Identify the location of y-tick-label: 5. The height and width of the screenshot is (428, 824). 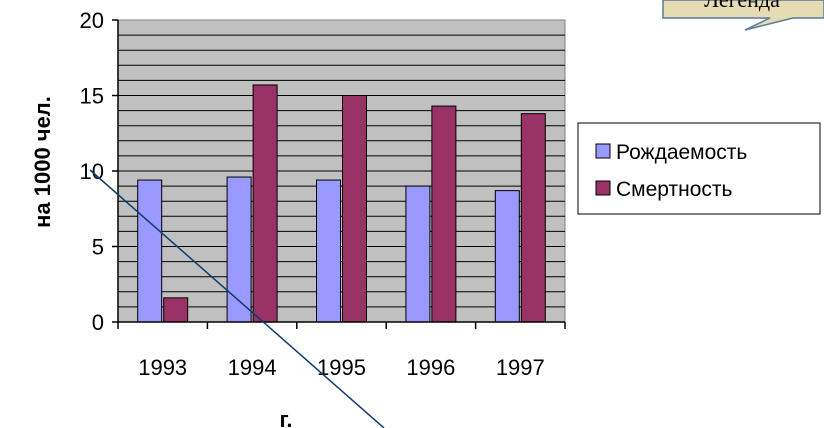
(98, 247).